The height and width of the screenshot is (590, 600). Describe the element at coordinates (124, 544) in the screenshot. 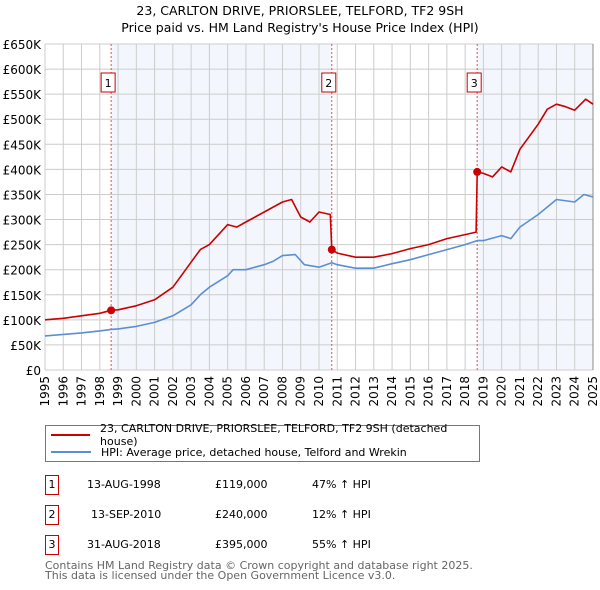

I see `sale-date: 31-AUG-2018` at that location.